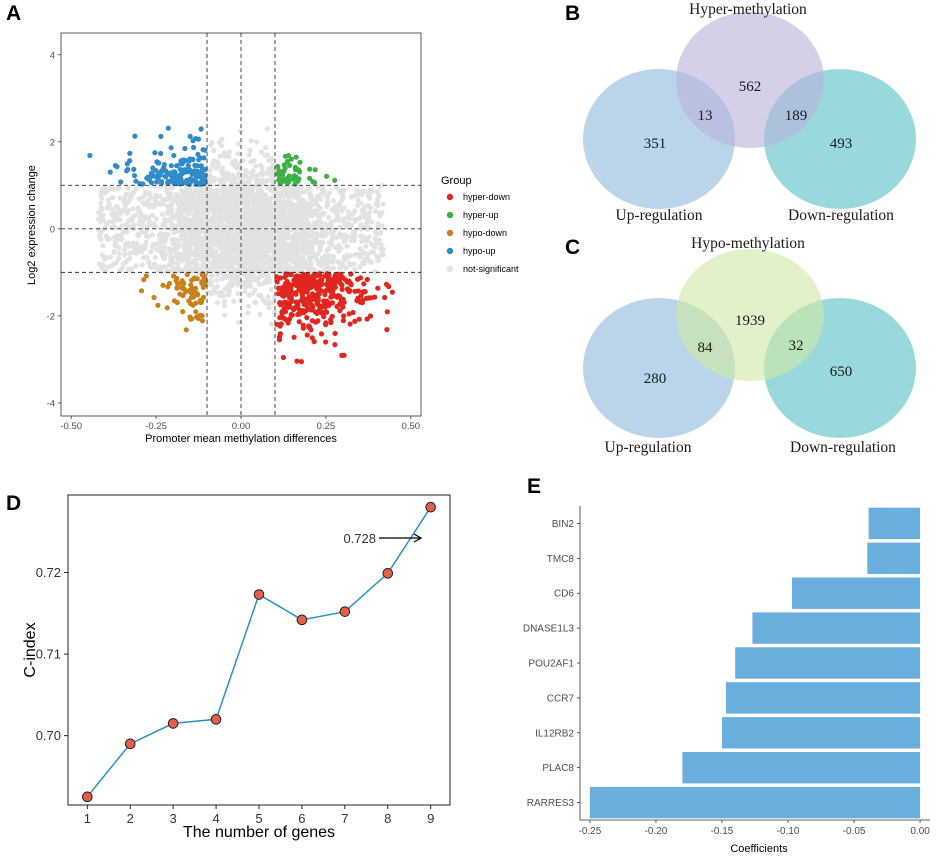  I want to click on x-tick-label: 1, so click(87, 818).